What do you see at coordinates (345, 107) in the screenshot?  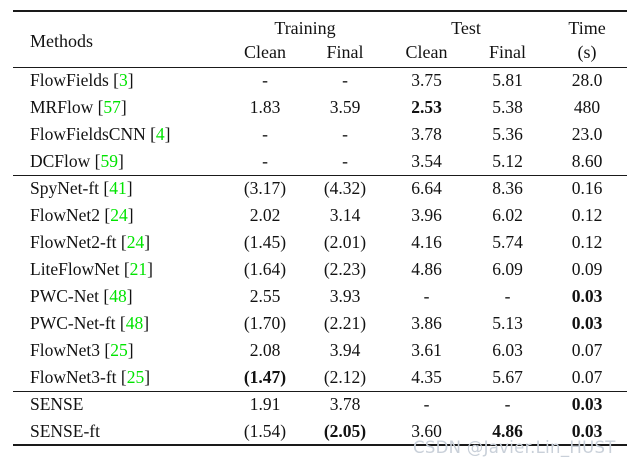 I see `value-cell: 3.59` at bounding box center [345, 107].